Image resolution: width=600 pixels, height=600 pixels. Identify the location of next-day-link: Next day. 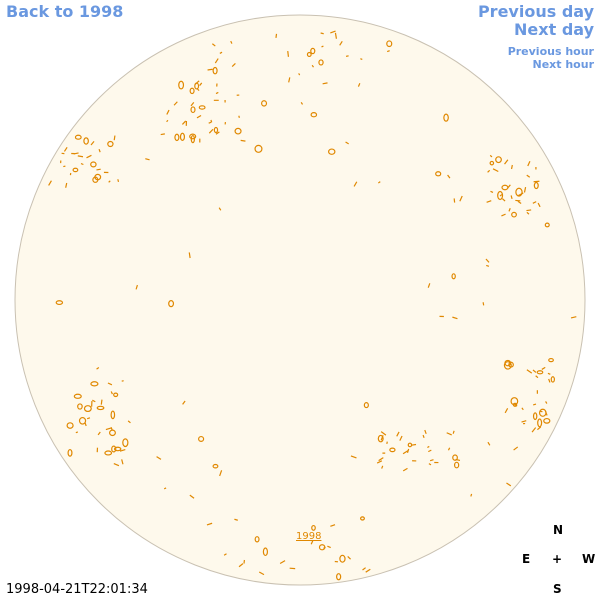
(554, 29).